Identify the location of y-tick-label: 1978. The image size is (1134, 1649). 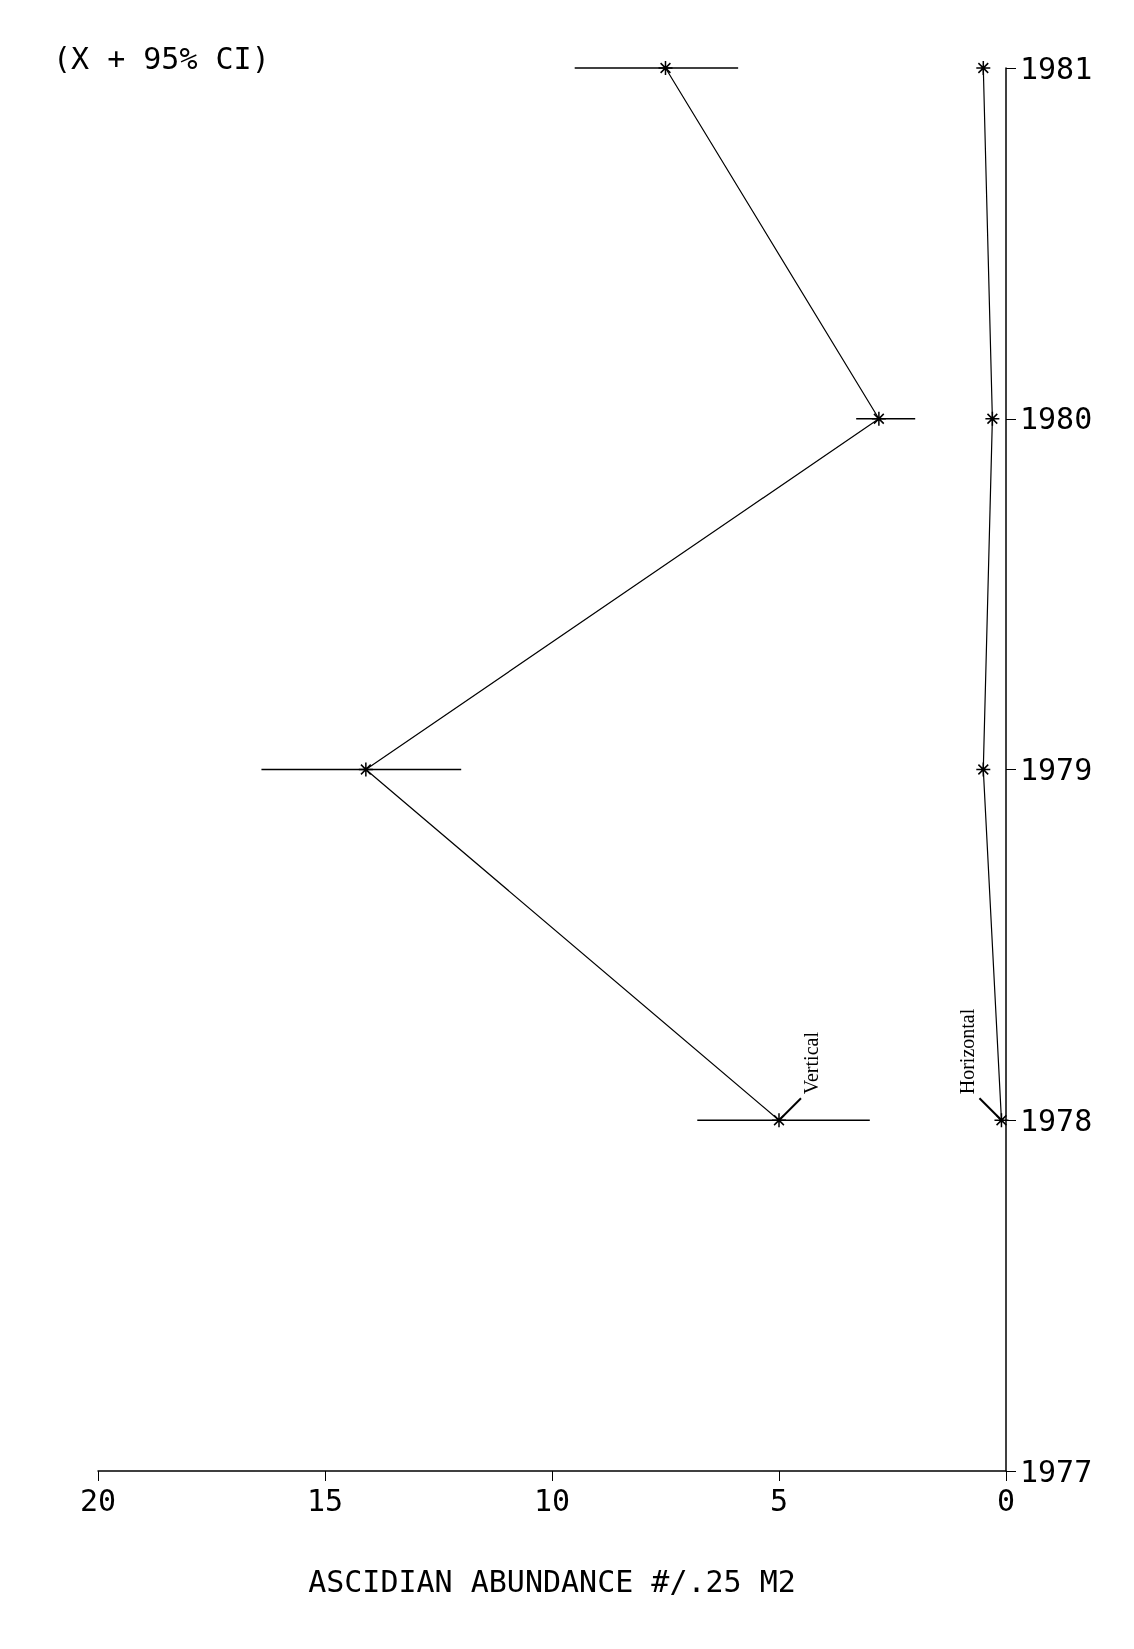
(1056, 1120).